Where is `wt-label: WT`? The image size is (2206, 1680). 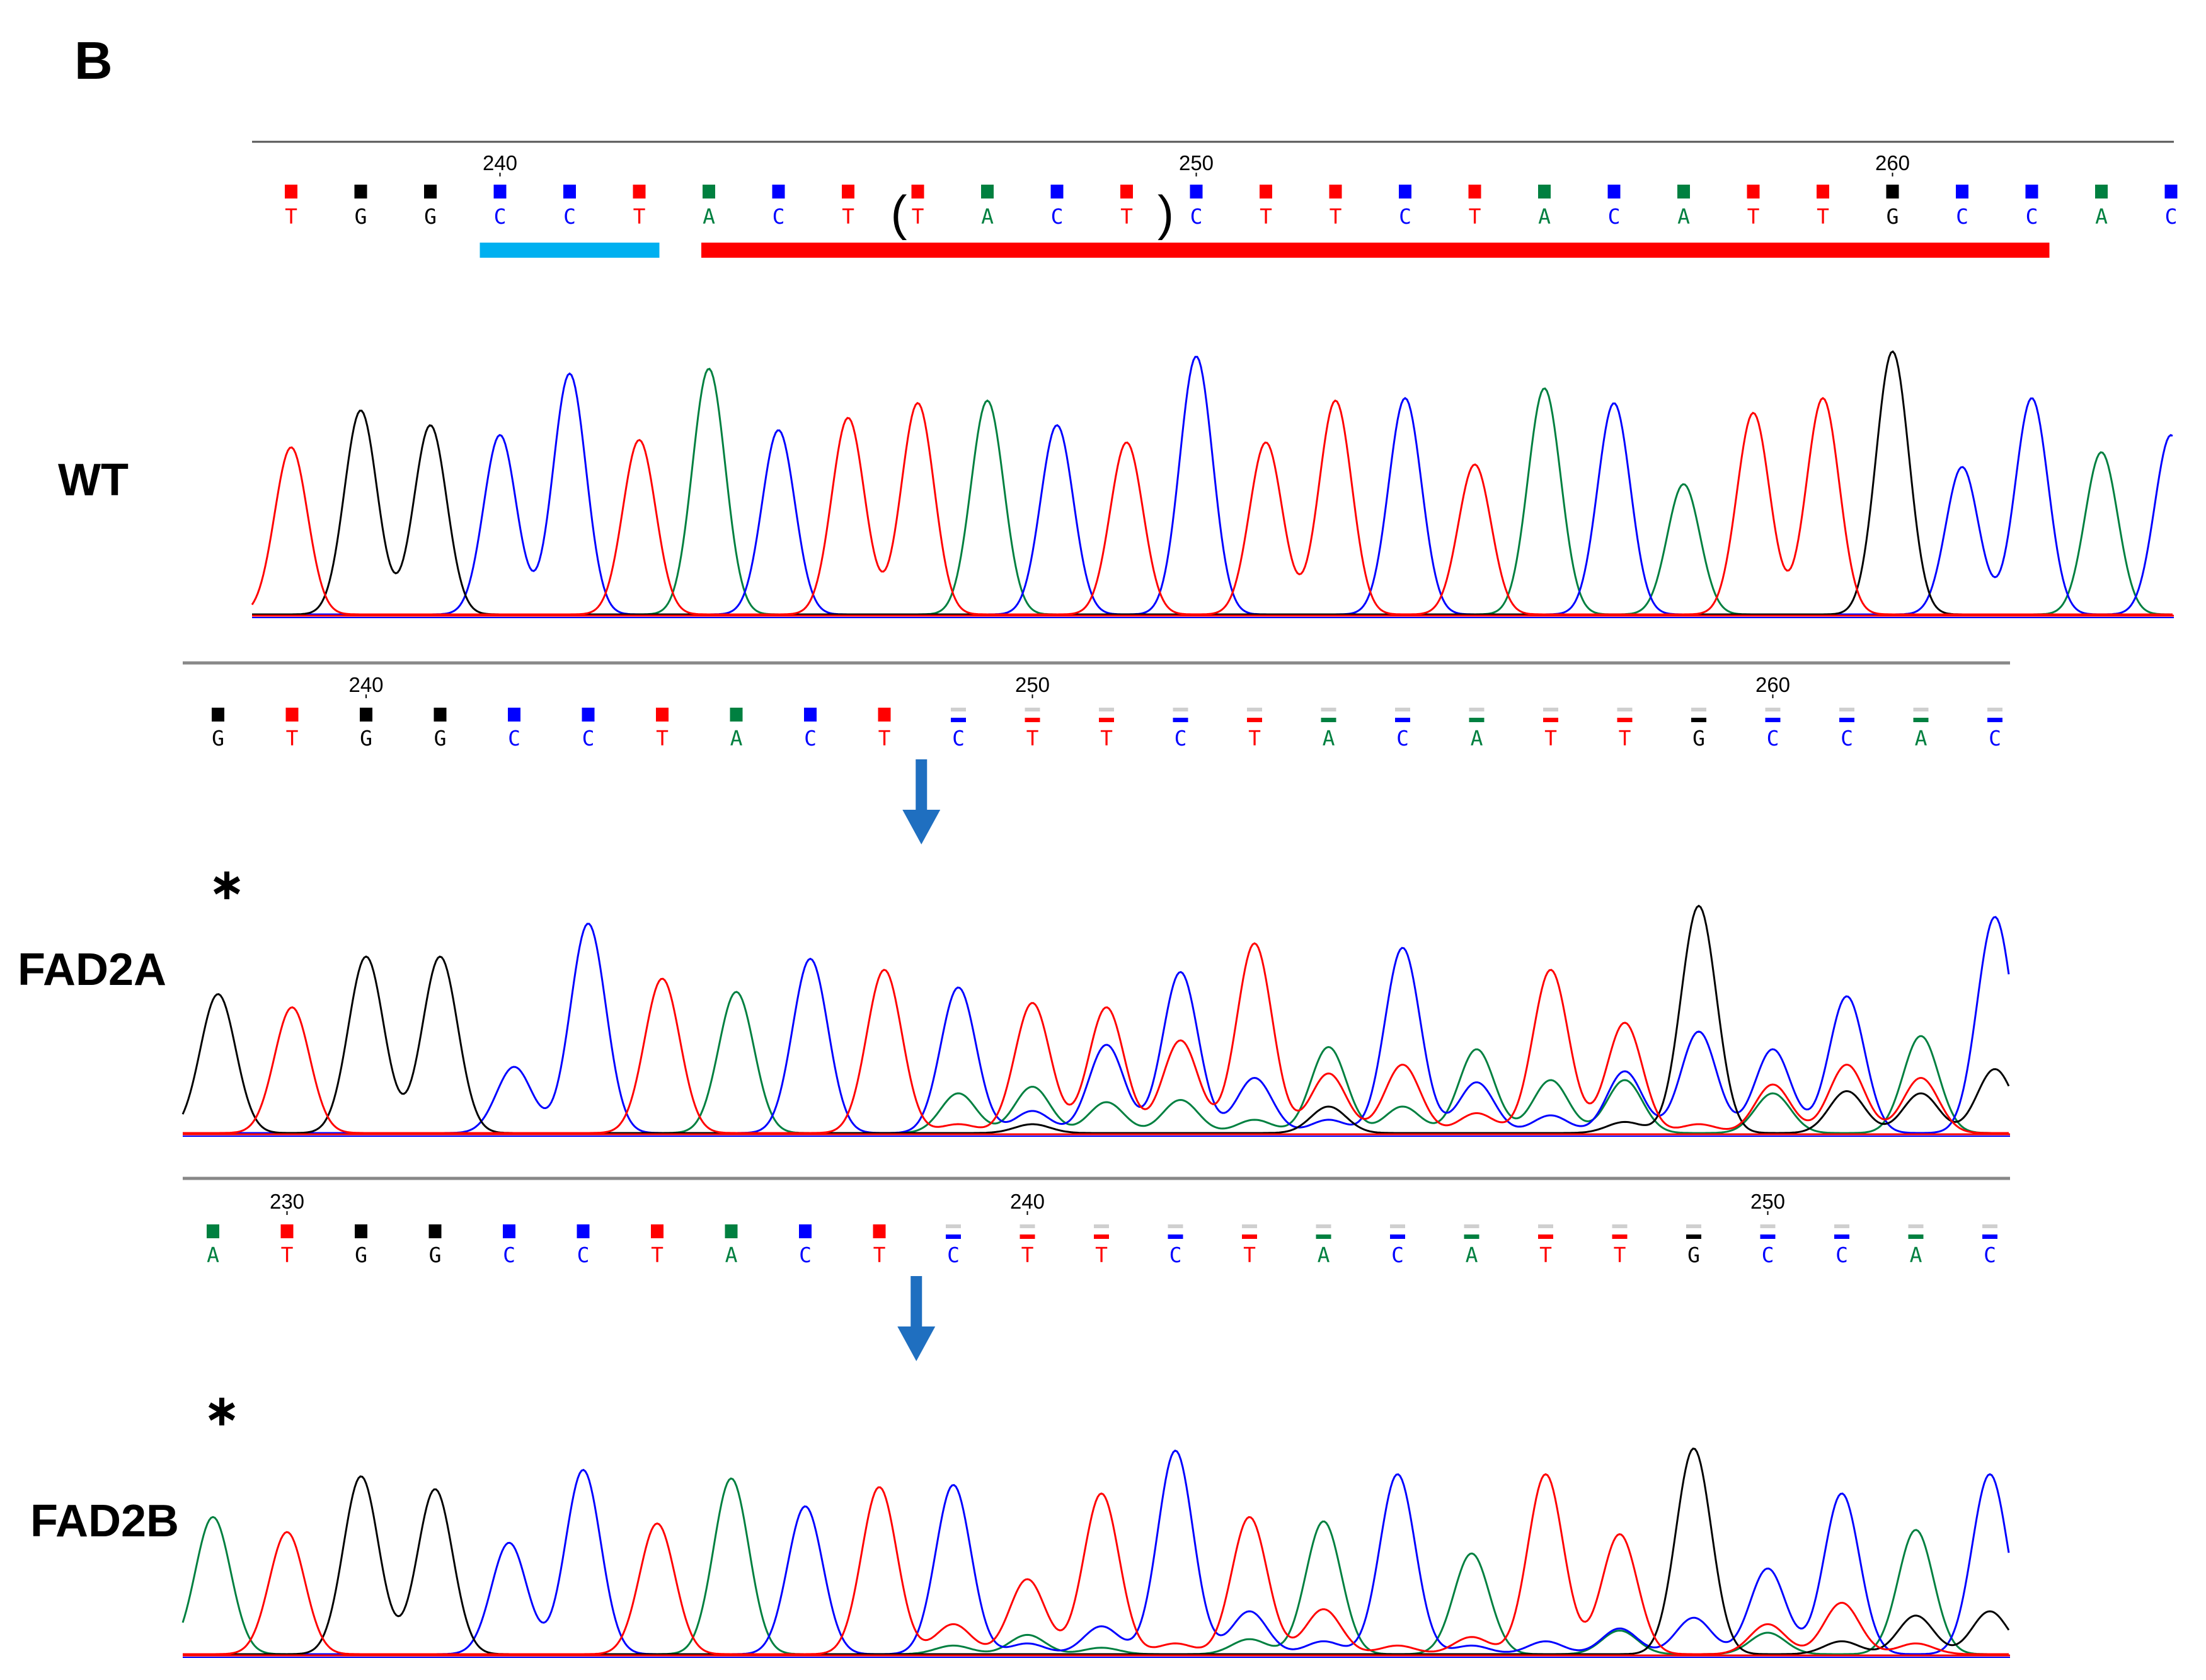 wt-label: WT is located at coordinates (94, 480).